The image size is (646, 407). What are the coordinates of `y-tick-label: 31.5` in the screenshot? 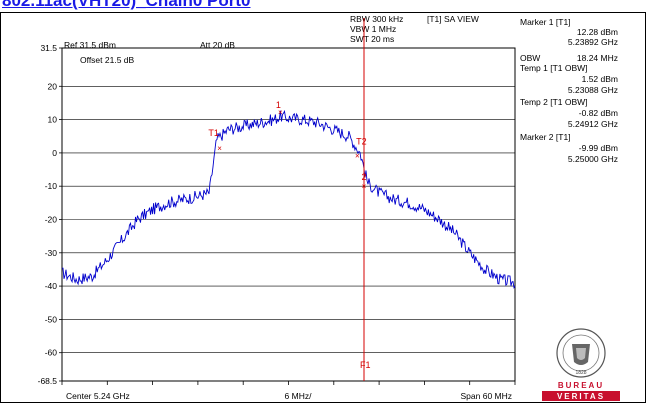 It's located at (48, 48).